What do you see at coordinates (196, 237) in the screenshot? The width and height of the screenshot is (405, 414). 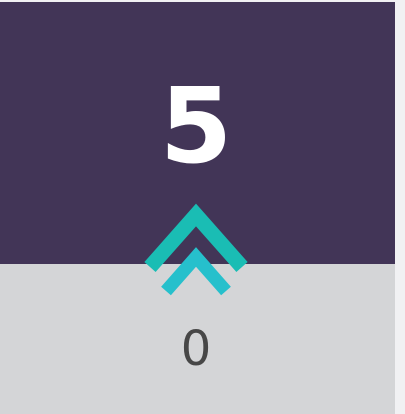 I see `outer-chevron` at bounding box center [196, 237].